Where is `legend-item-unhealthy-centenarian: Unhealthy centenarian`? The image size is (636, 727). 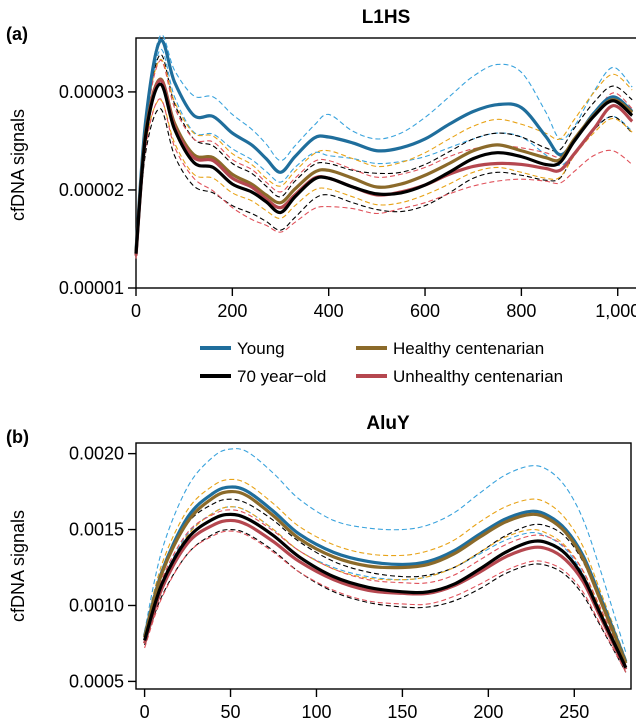
legend-item-unhealthy-centenarian: Unhealthy centenarian is located at coordinates (459, 376).